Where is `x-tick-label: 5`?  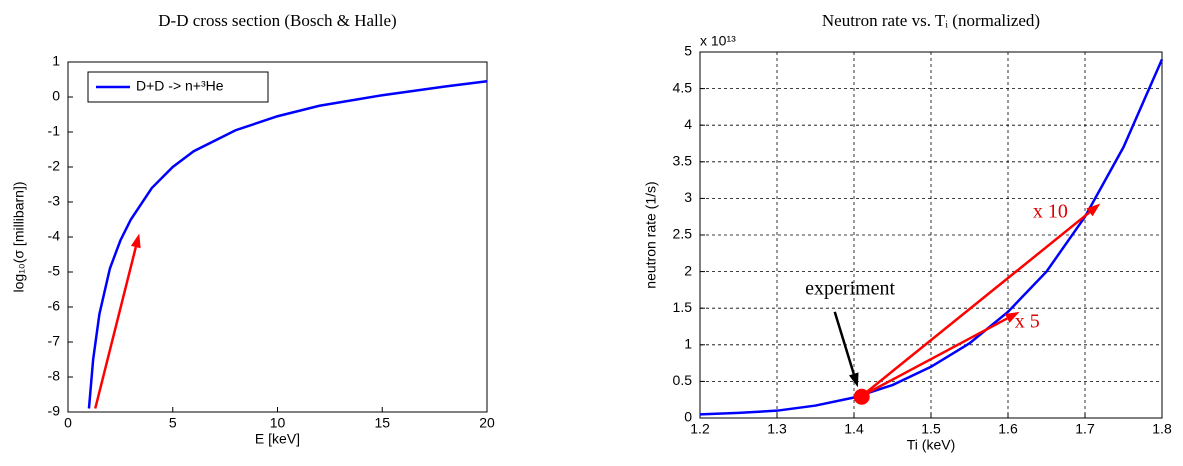 x-tick-label: 5 is located at coordinates (173, 423).